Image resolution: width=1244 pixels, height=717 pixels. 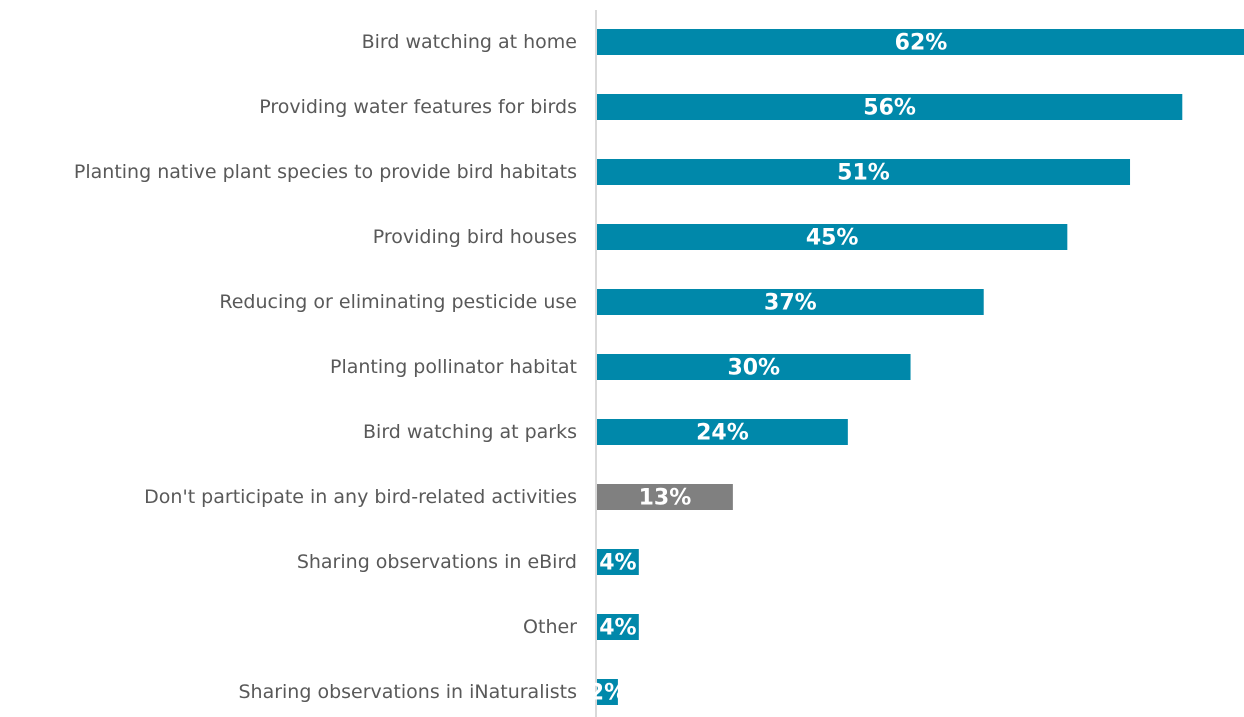 What do you see at coordinates (550, 627) in the screenshot?
I see `category-label-other: Other` at bounding box center [550, 627].